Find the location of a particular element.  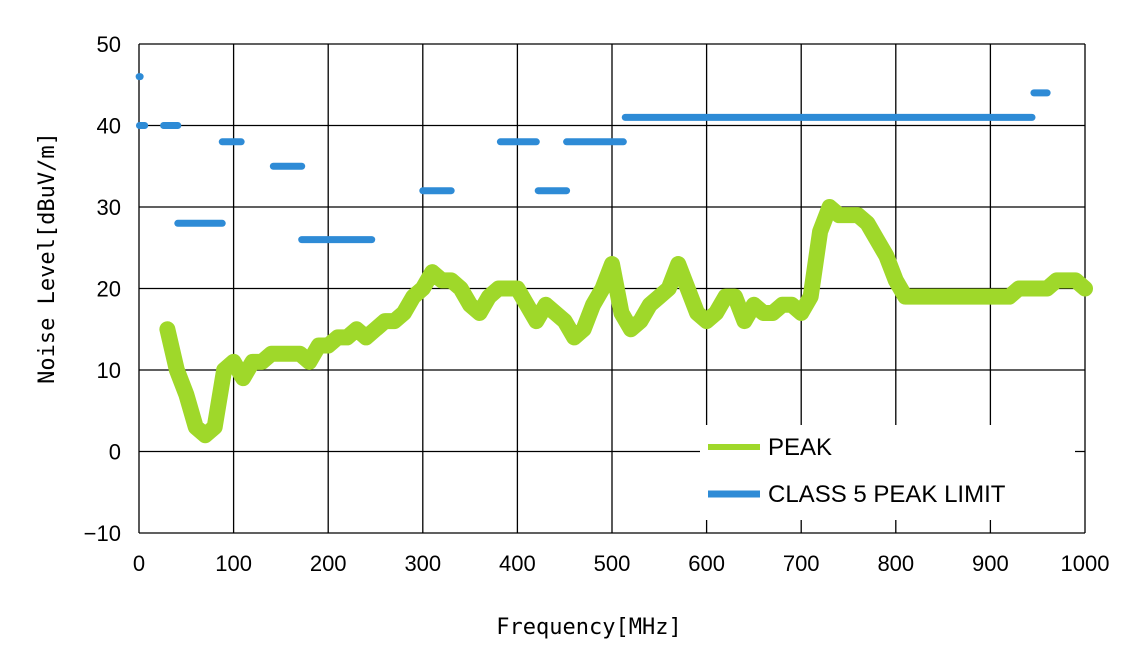

x-tick-label: 600 is located at coordinates (706, 563).